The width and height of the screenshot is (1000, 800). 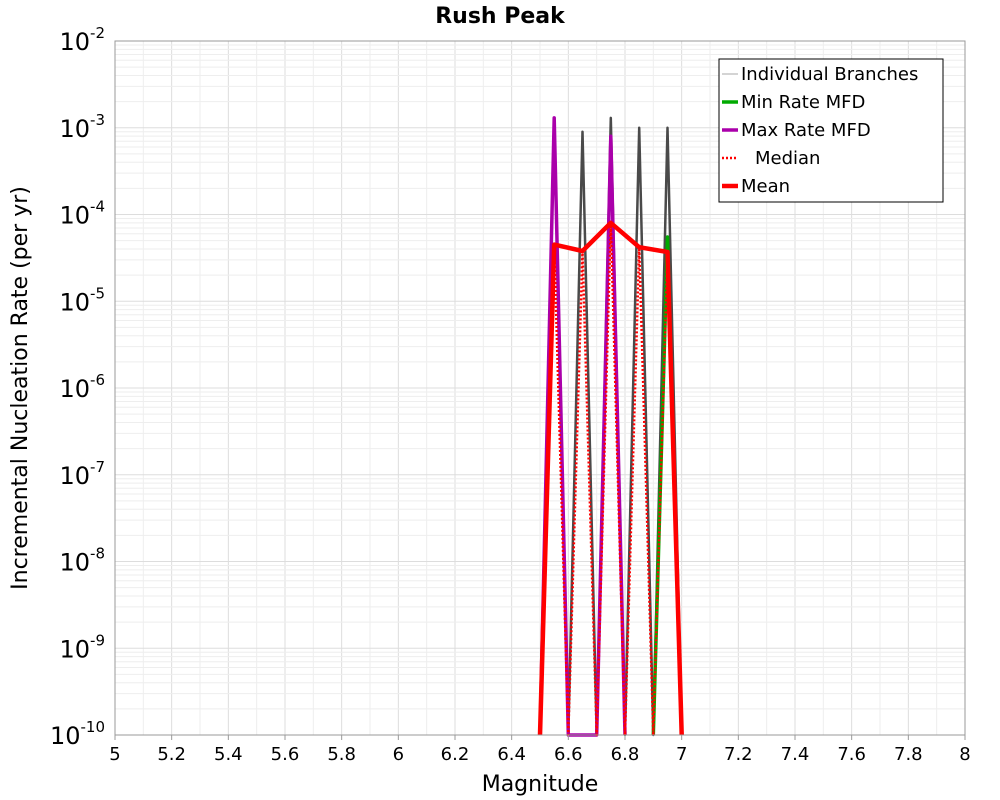 I want to click on legend-box, so click(x=831, y=130).